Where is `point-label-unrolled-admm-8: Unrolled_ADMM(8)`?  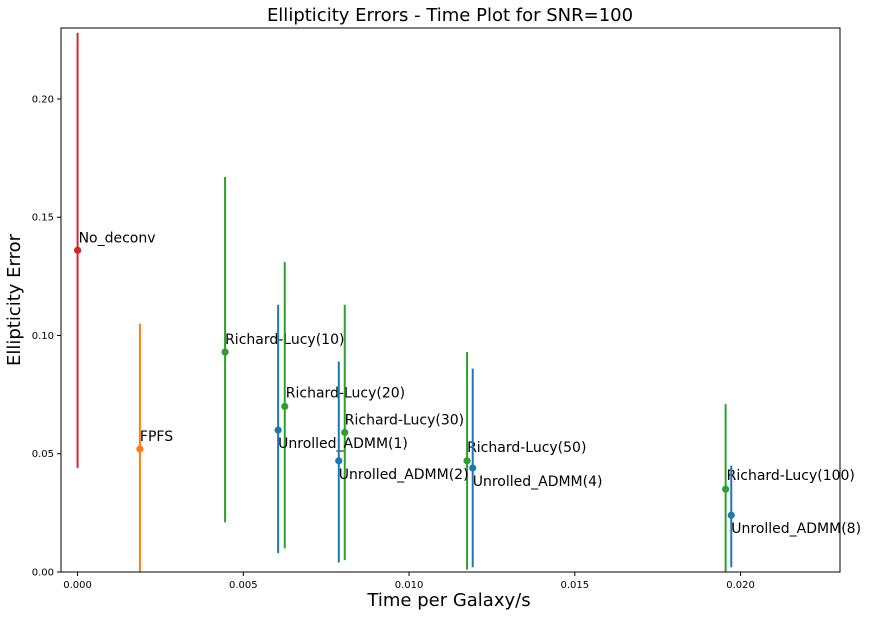 point-label-unrolled-admm-8: Unrolled_ADMM(8) is located at coordinates (796, 529).